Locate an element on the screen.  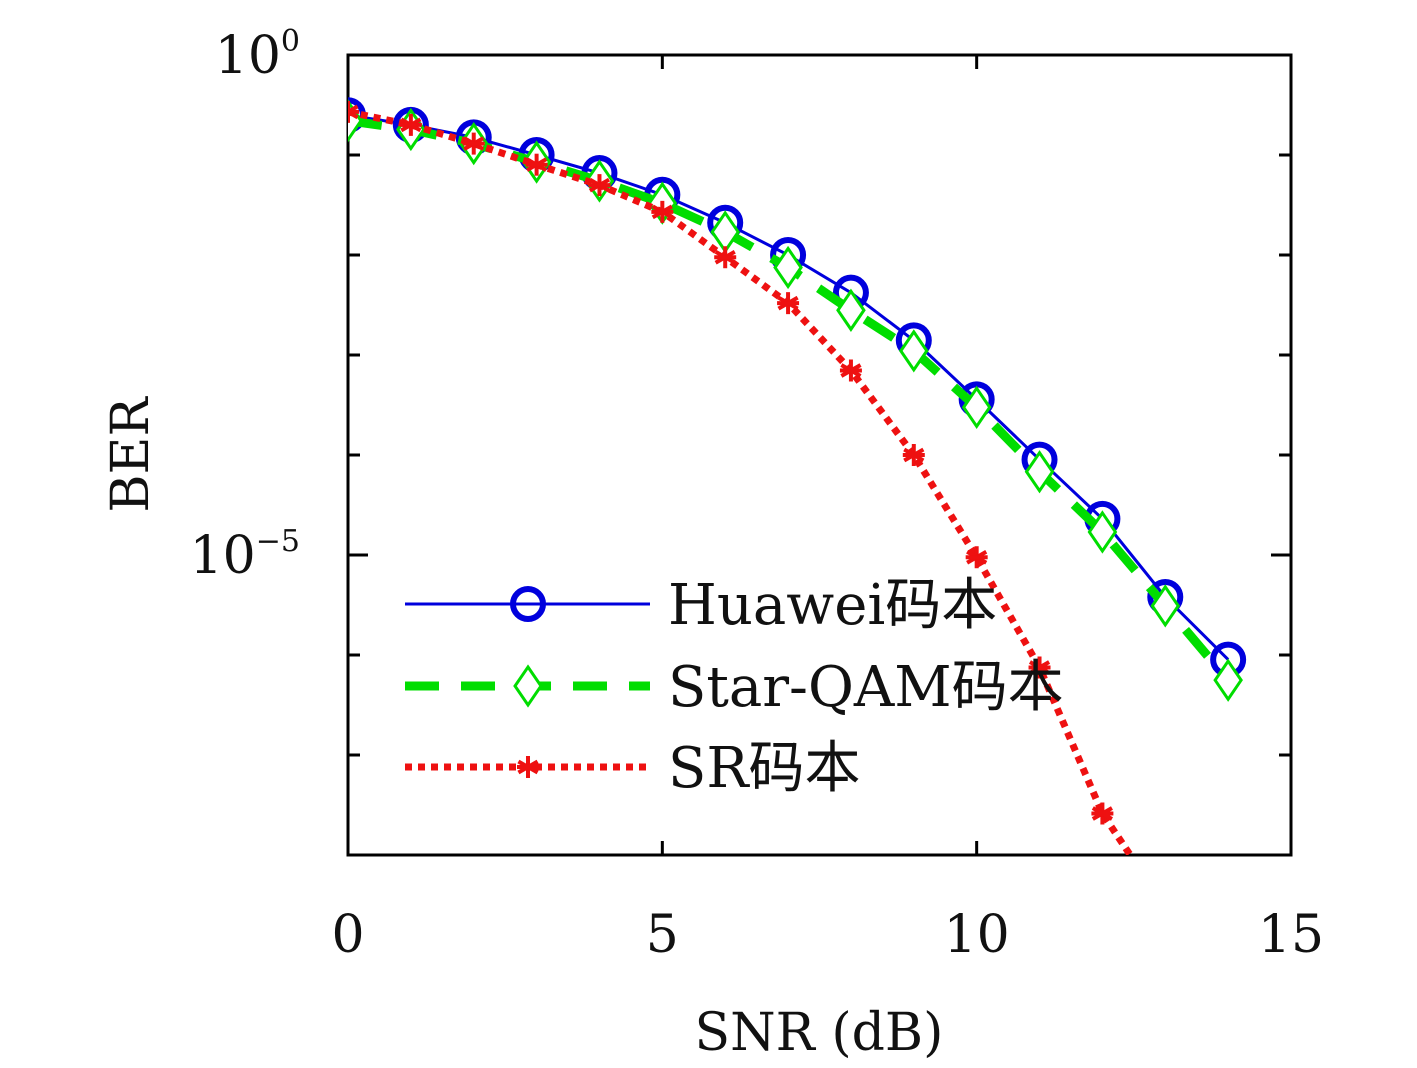
legend-label: SR码本 is located at coordinates (764, 768).